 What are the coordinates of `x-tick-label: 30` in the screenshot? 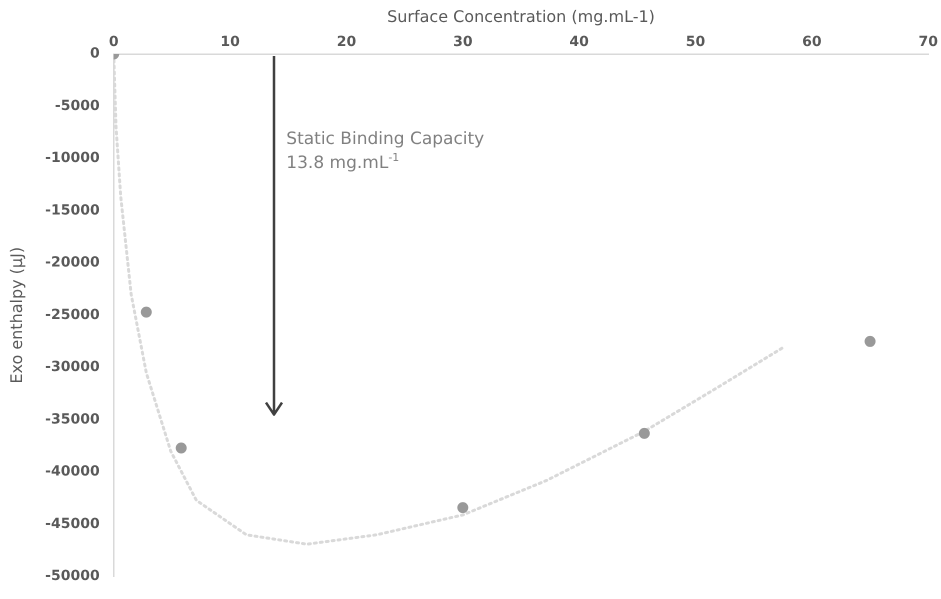 It's located at (463, 42).